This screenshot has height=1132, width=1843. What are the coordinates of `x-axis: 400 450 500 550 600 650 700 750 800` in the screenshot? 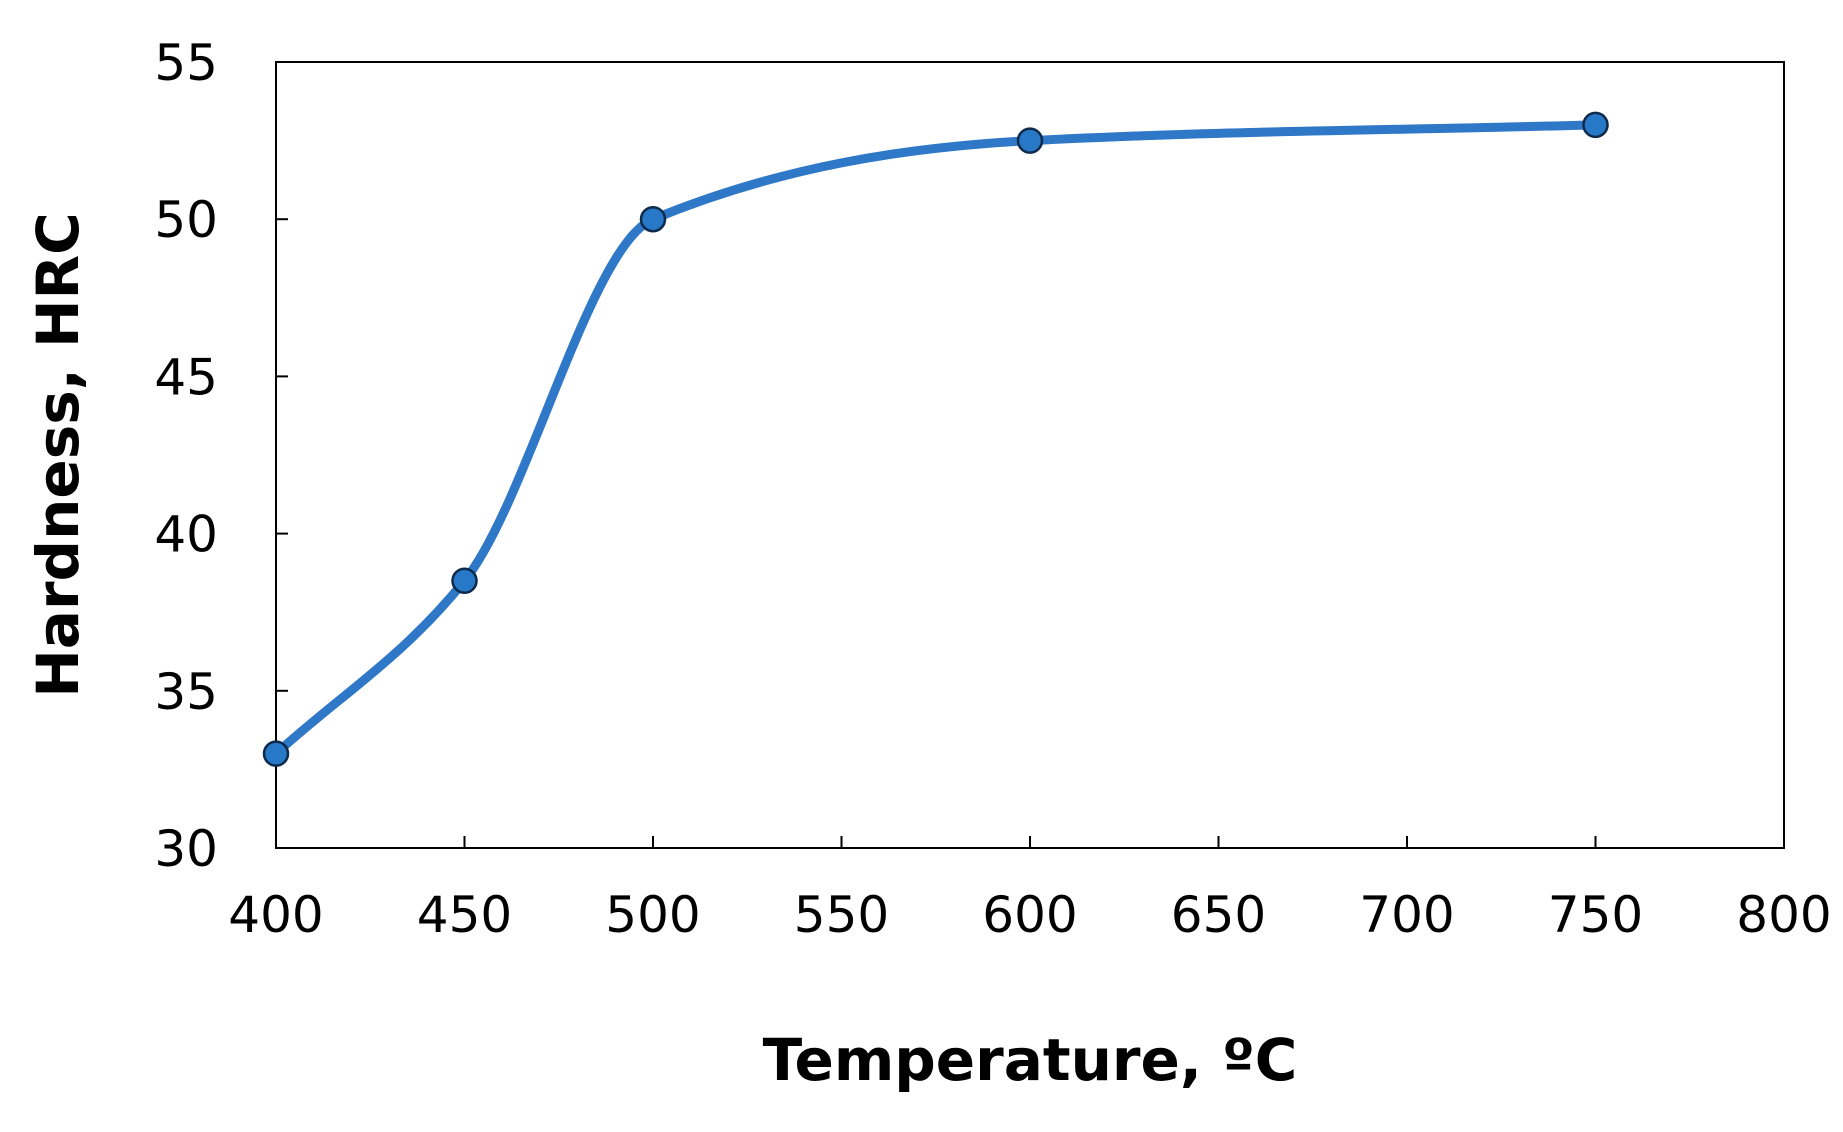 It's located at (1030, 890).